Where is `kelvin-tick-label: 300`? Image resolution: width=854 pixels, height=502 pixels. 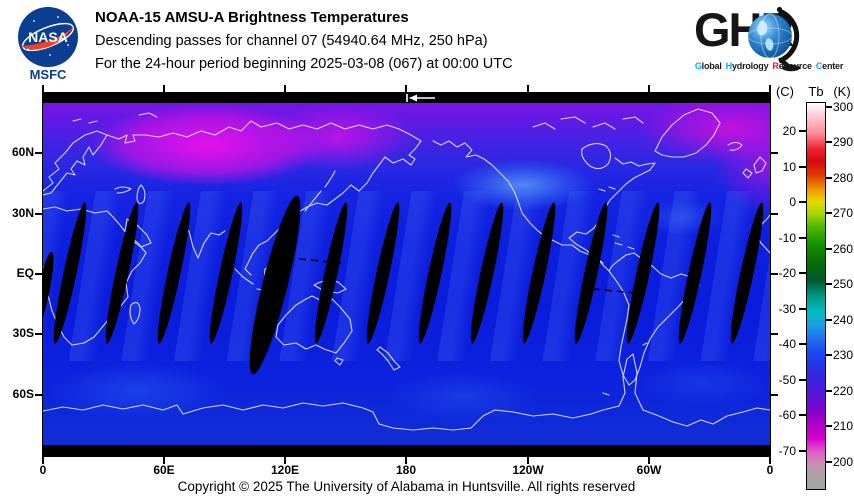 kelvin-tick-label: 300 is located at coordinates (843, 107).